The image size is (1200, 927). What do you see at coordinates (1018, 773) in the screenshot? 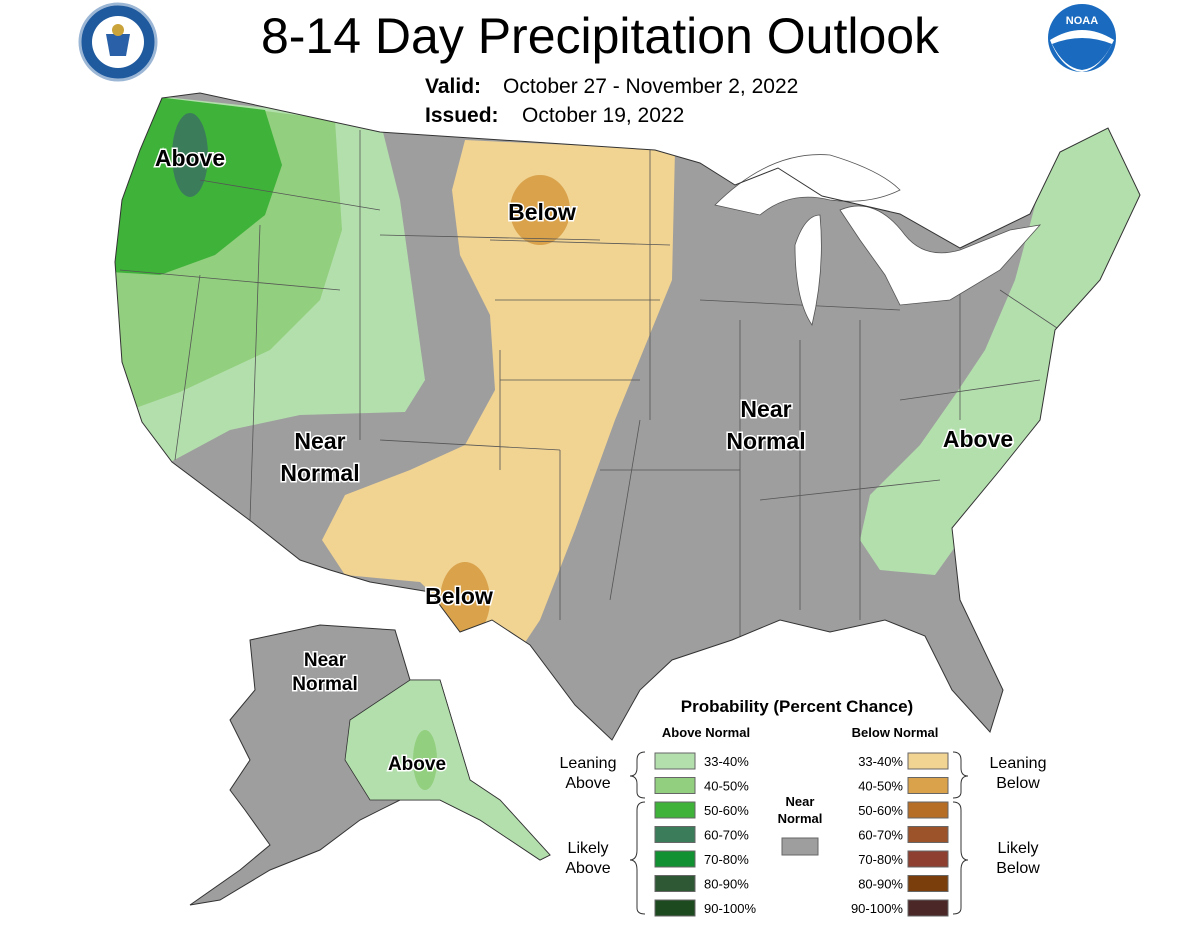
I see `group-label: Leaning Below` at bounding box center [1018, 773].